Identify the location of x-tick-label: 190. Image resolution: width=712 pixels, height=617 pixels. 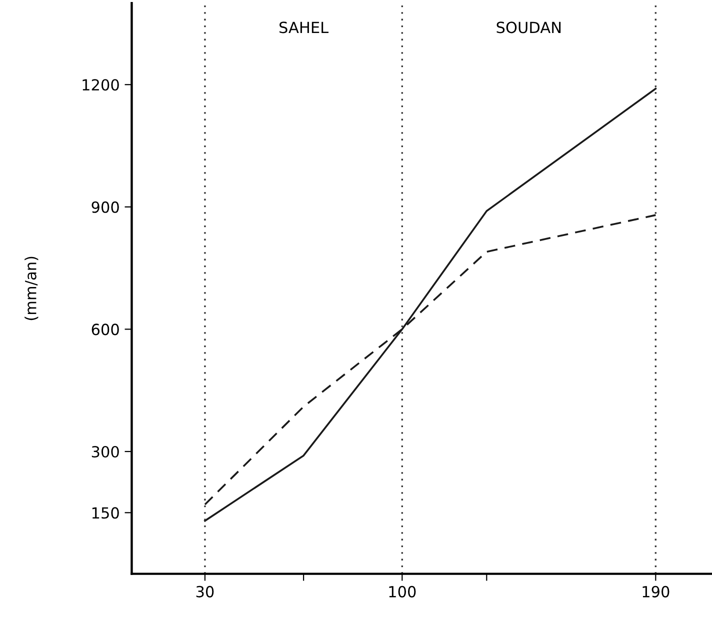
(656, 592).